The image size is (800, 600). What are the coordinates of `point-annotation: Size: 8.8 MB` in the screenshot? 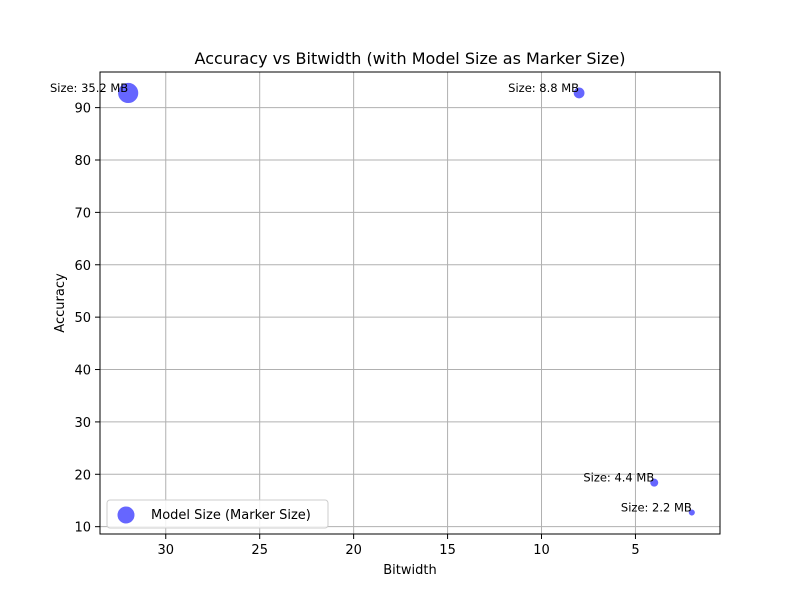 It's located at (543, 88).